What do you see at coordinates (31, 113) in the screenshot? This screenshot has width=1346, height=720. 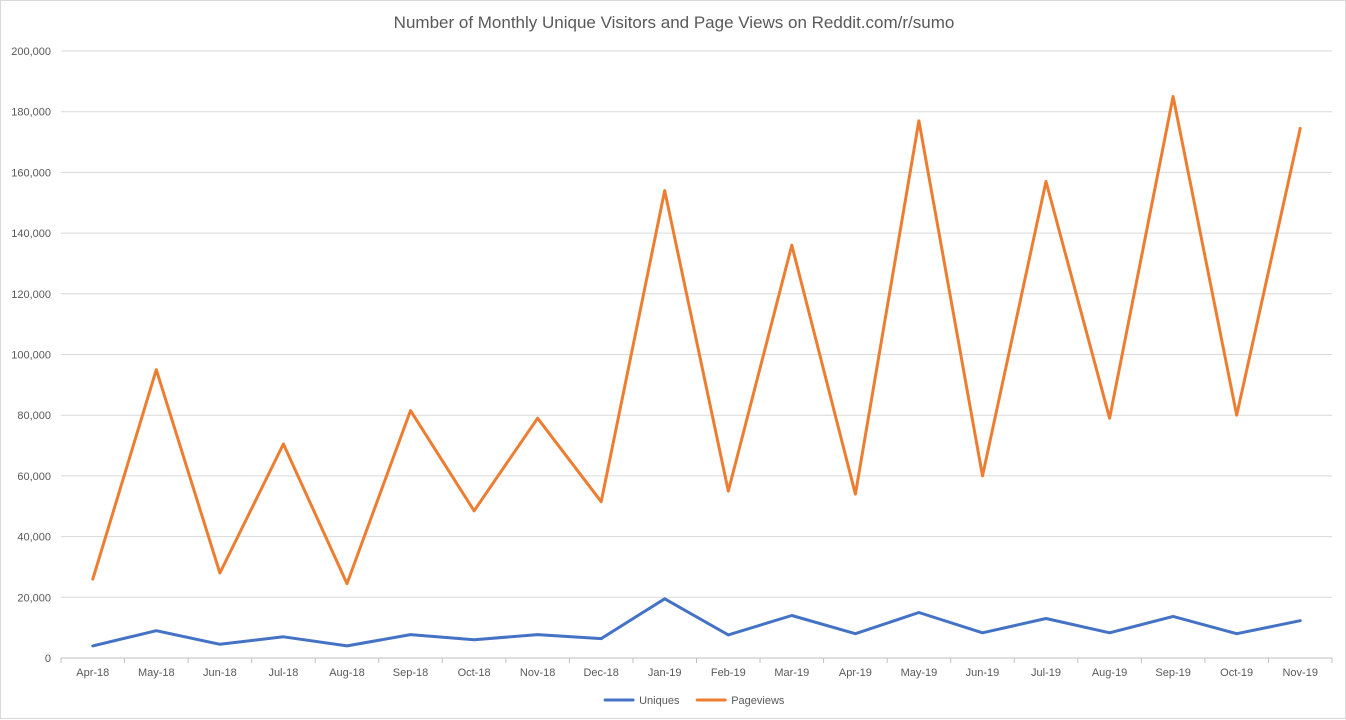 I see `y-tick-label: 180,000` at bounding box center [31, 113].